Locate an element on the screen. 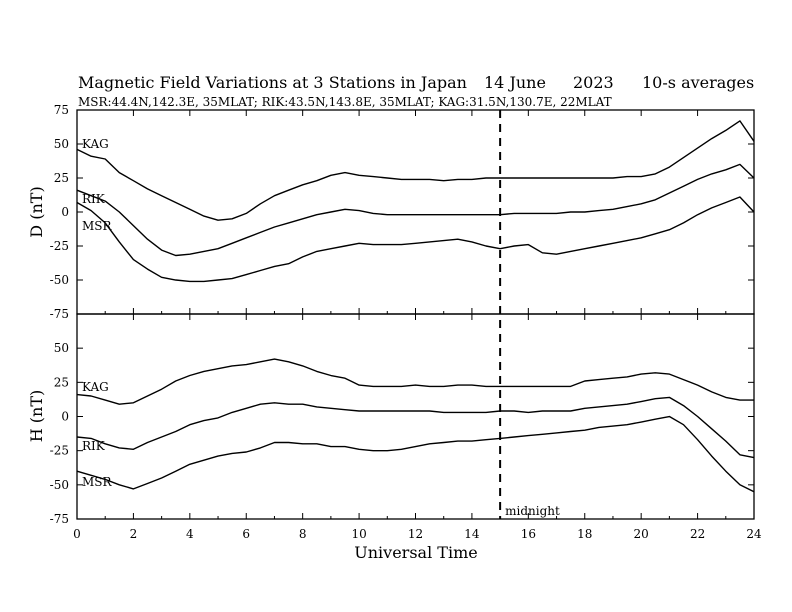 This screenshot has width=792, height=612. top-y-axis-label: D (nT) is located at coordinates (36, 211).